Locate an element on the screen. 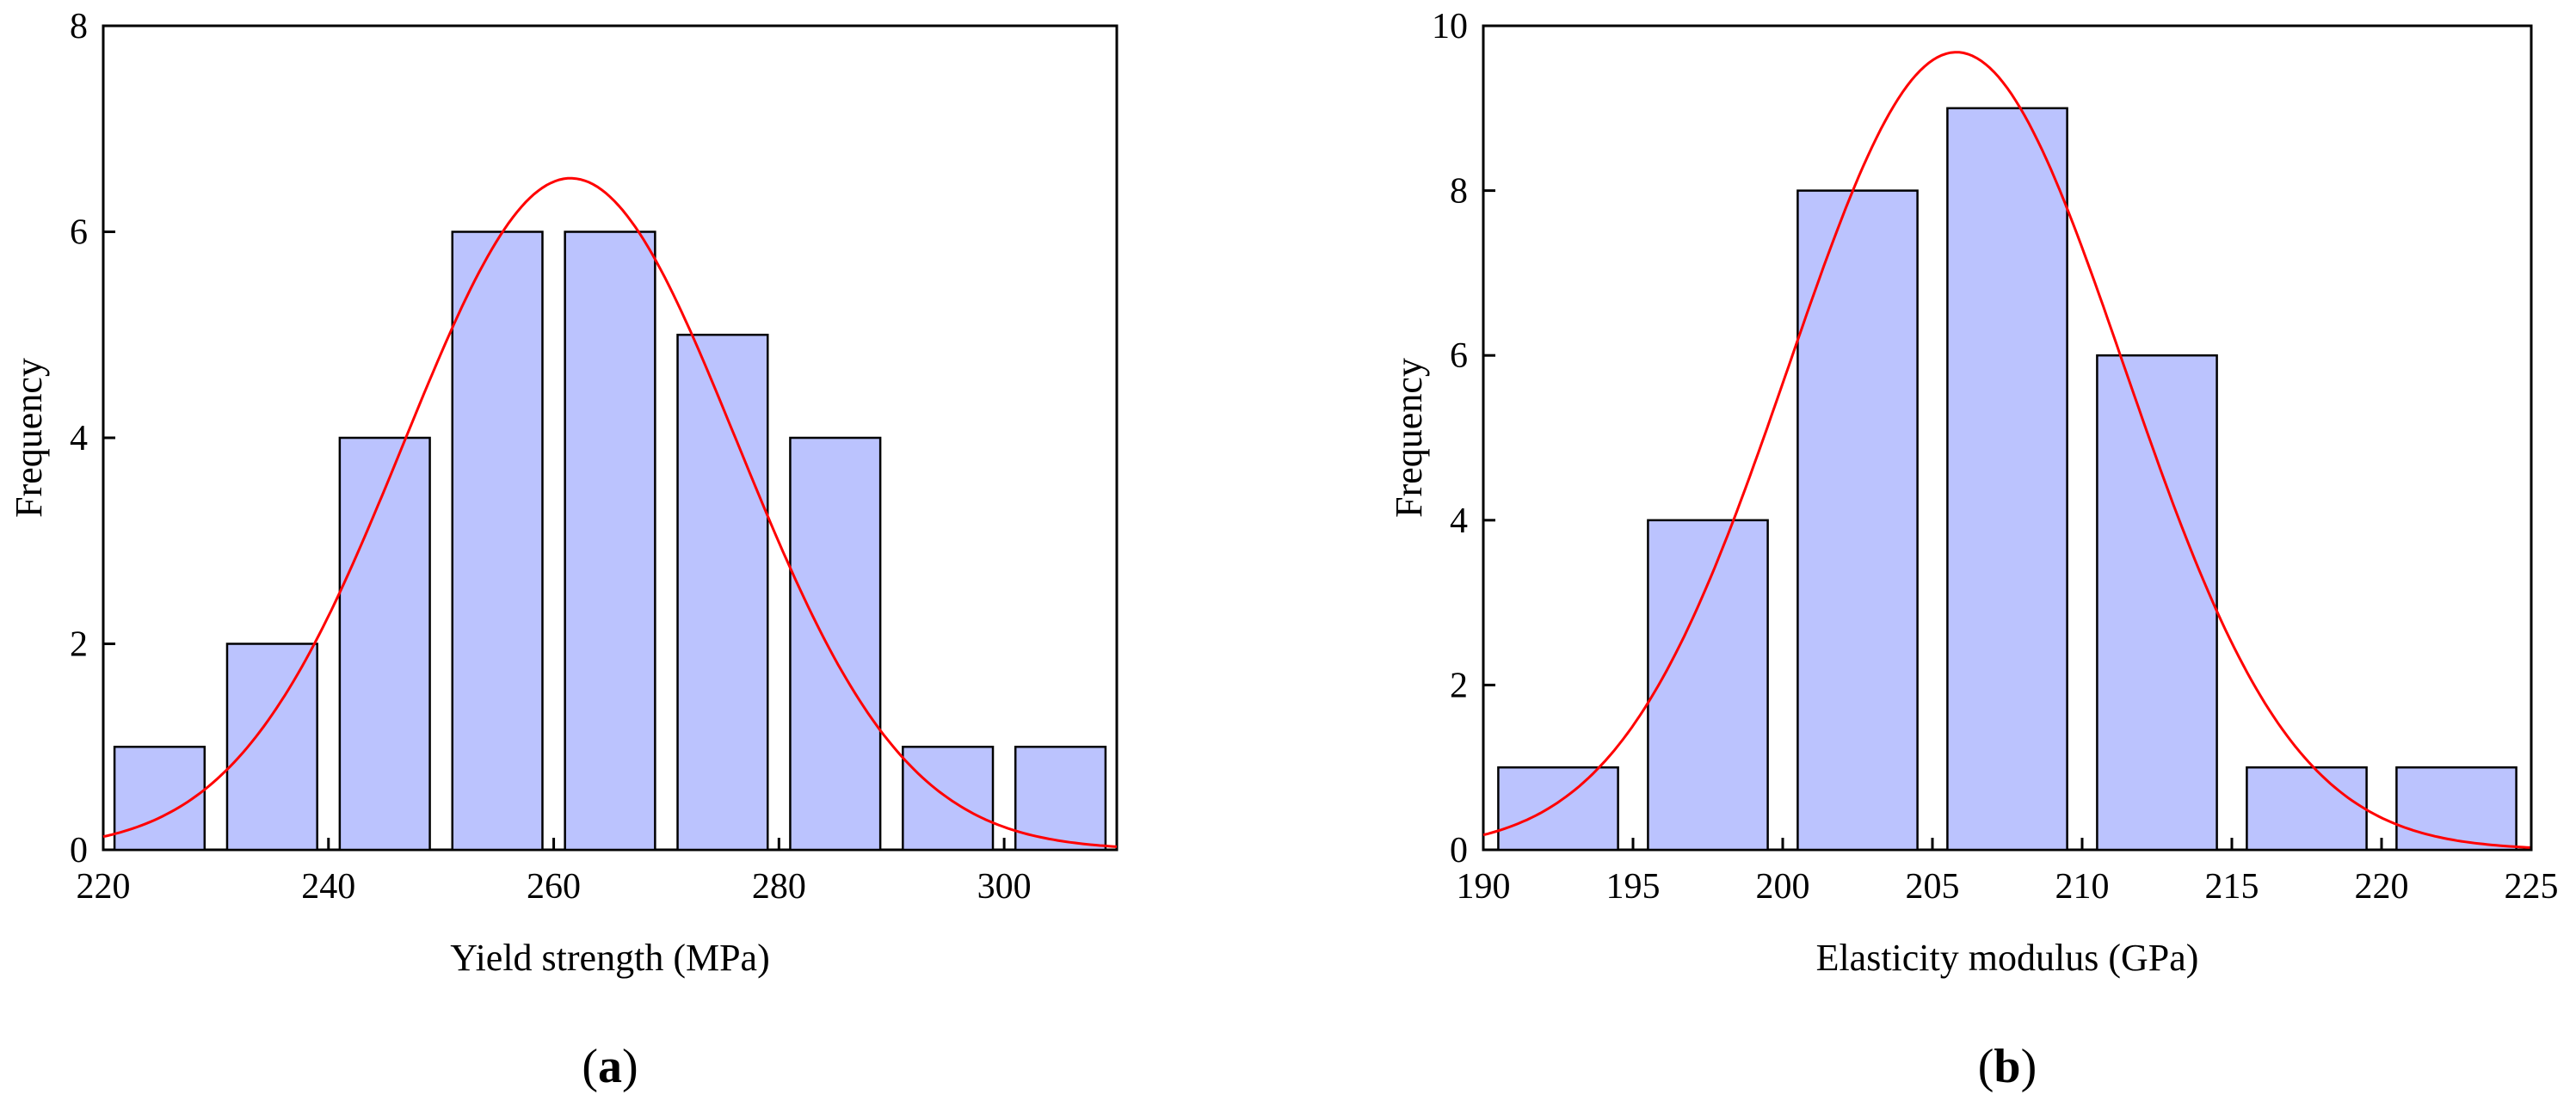 The height and width of the screenshot is (1107, 2576). panel-label: (a) is located at coordinates (610, 1066).